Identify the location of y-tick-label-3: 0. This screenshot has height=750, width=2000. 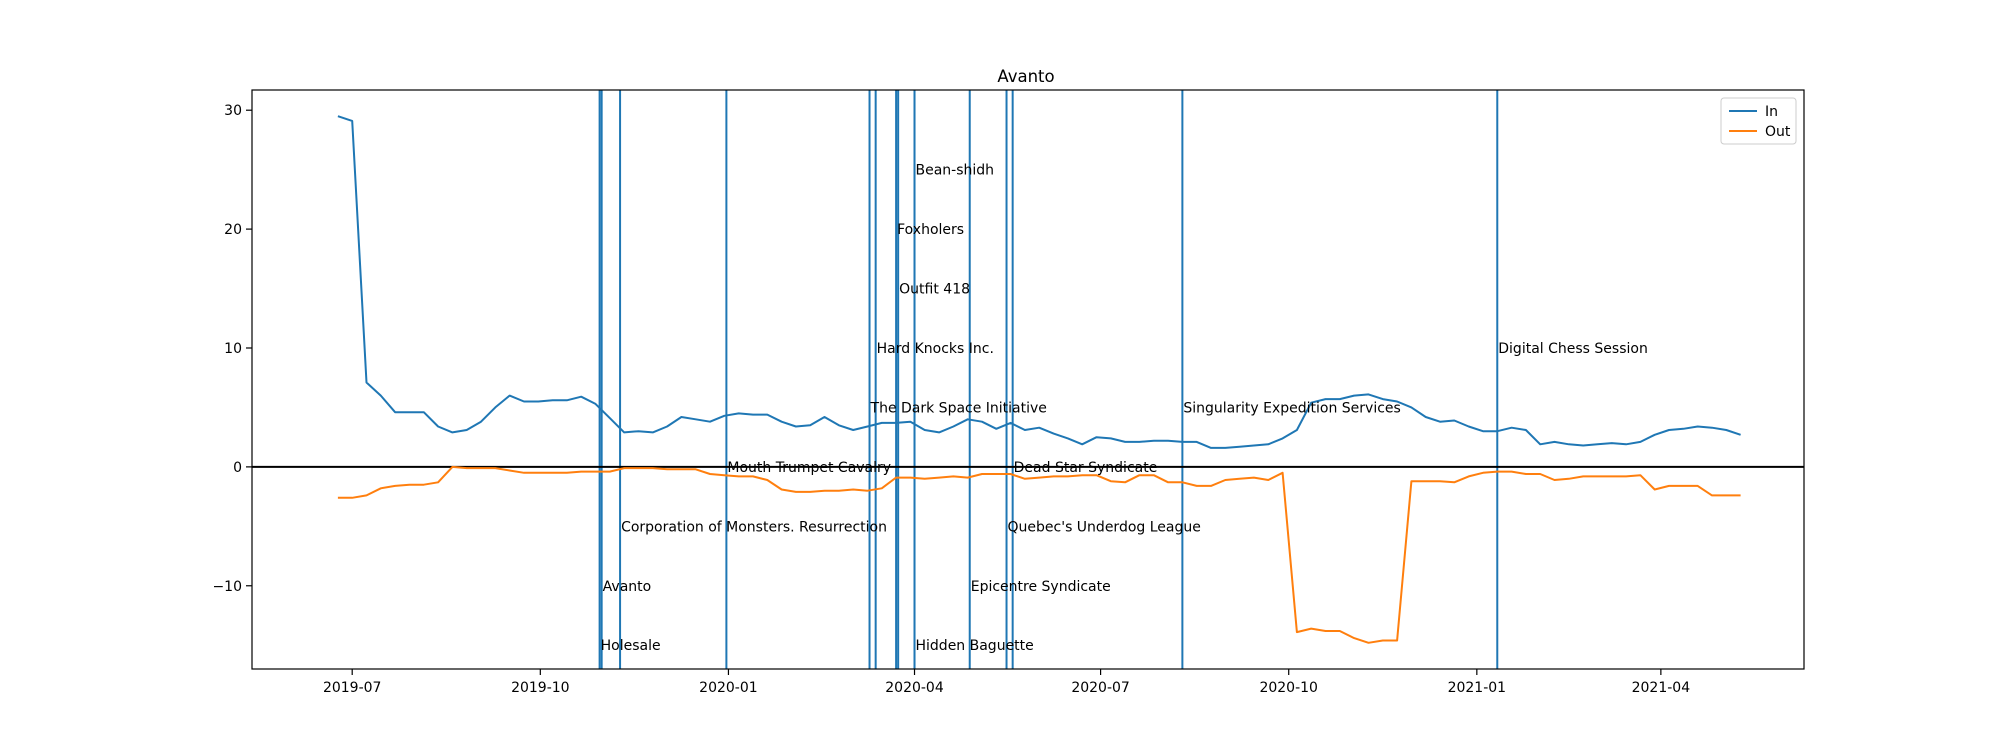
(237, 468).